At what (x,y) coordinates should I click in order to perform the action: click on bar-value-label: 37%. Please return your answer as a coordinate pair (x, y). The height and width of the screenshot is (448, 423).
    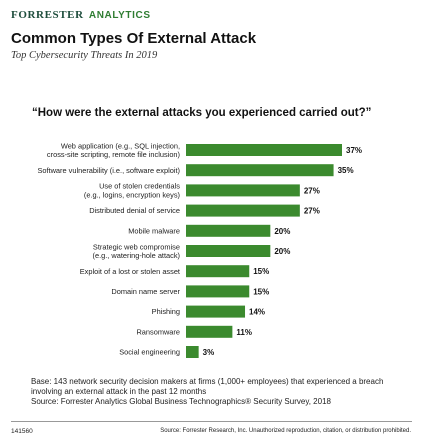
    Looking at the image, I should click on (354, 150).